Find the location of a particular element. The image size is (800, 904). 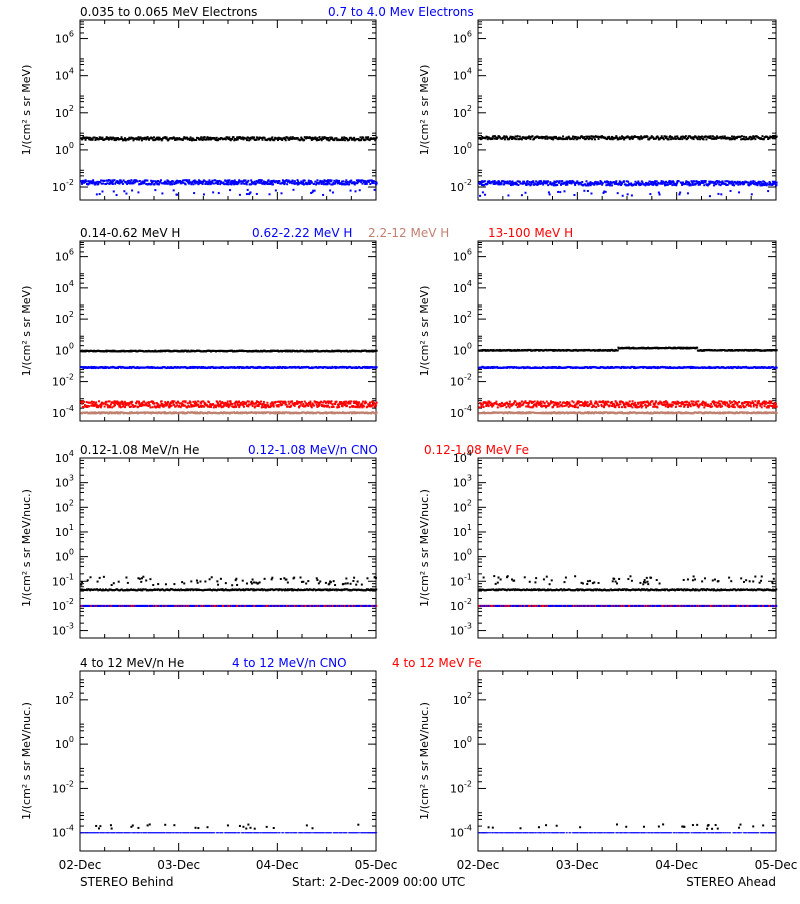

legend-label: 0.035 to 0.065 MeV Electrons is located at coordinates (168, 12).